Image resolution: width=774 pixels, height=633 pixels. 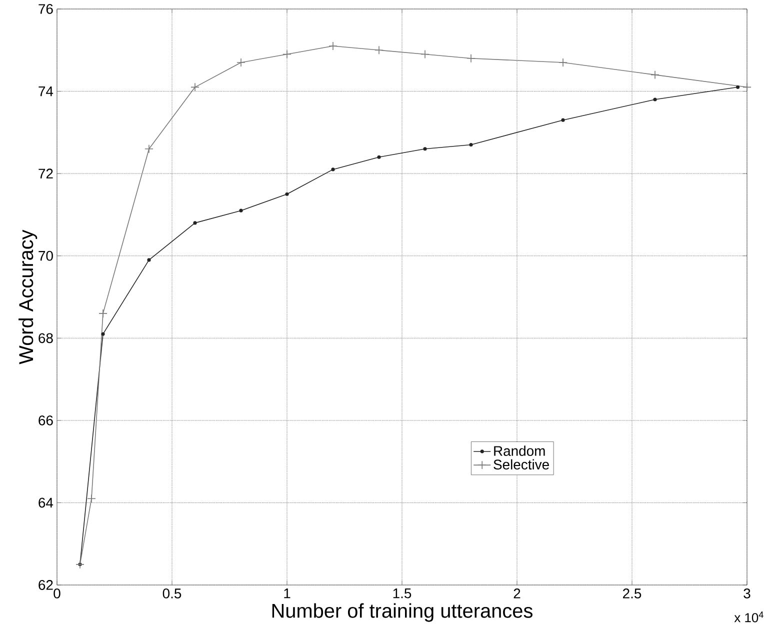 I want to click on y-tick-label: 66, so click(x=45, y=420).